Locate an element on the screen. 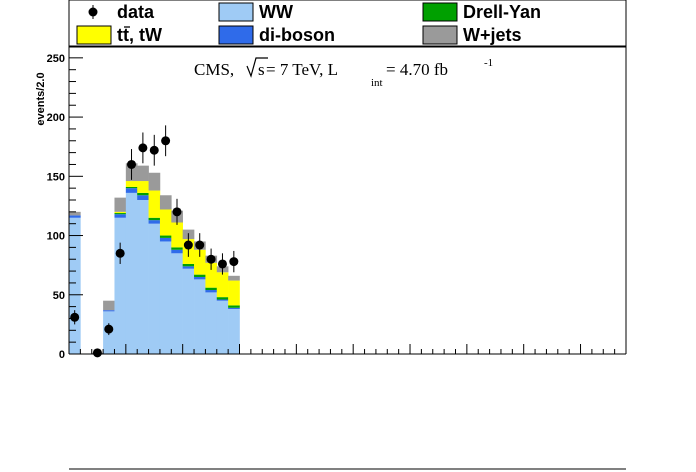 The width and height of the screenshot is (696, 472). y-tick-label: 200 is located at coordinates (56, 118).